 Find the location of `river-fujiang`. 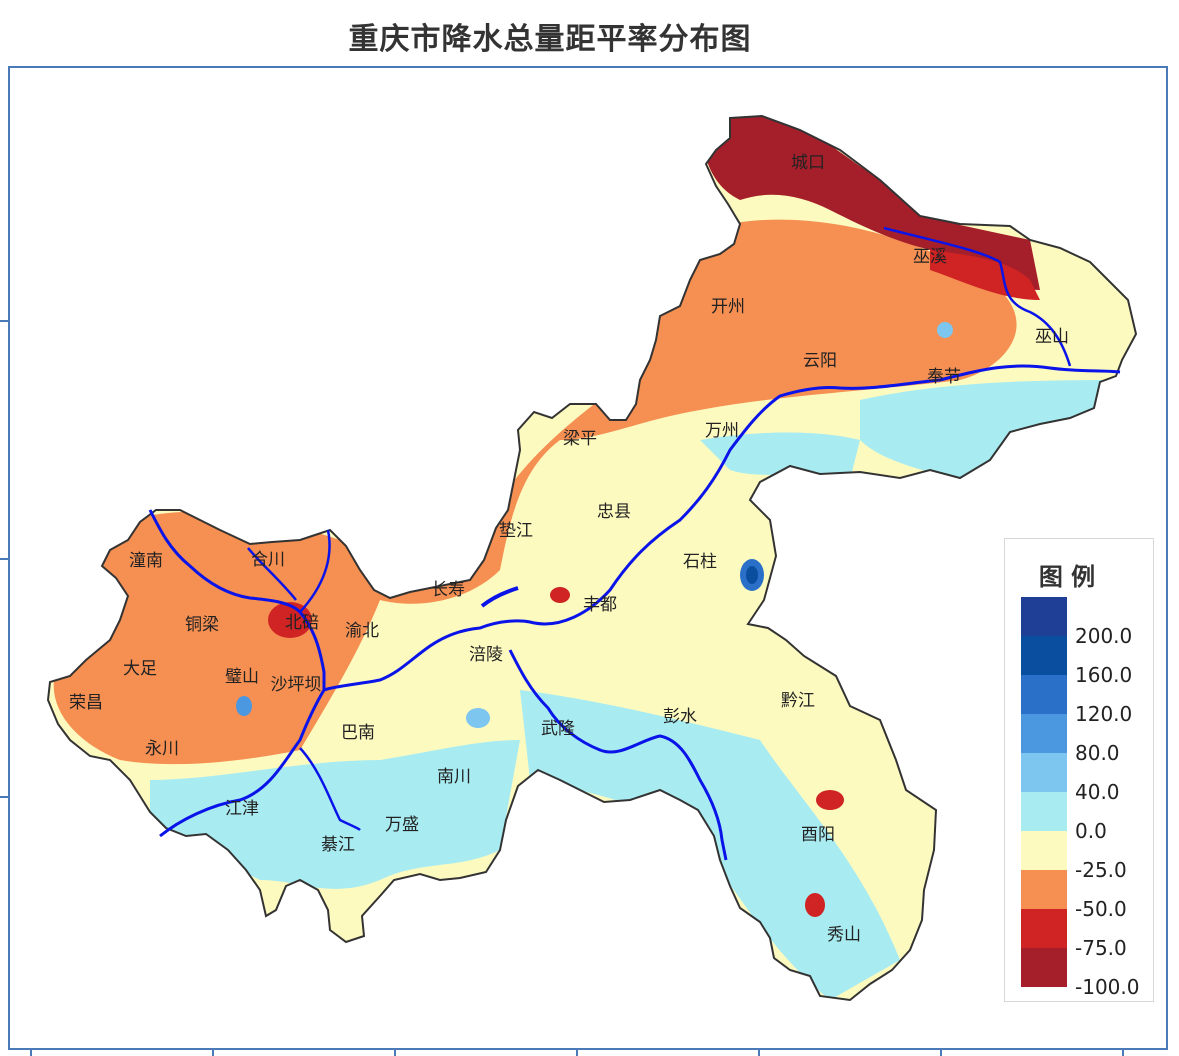

river-fujiang is located at coordinates (272, 574).